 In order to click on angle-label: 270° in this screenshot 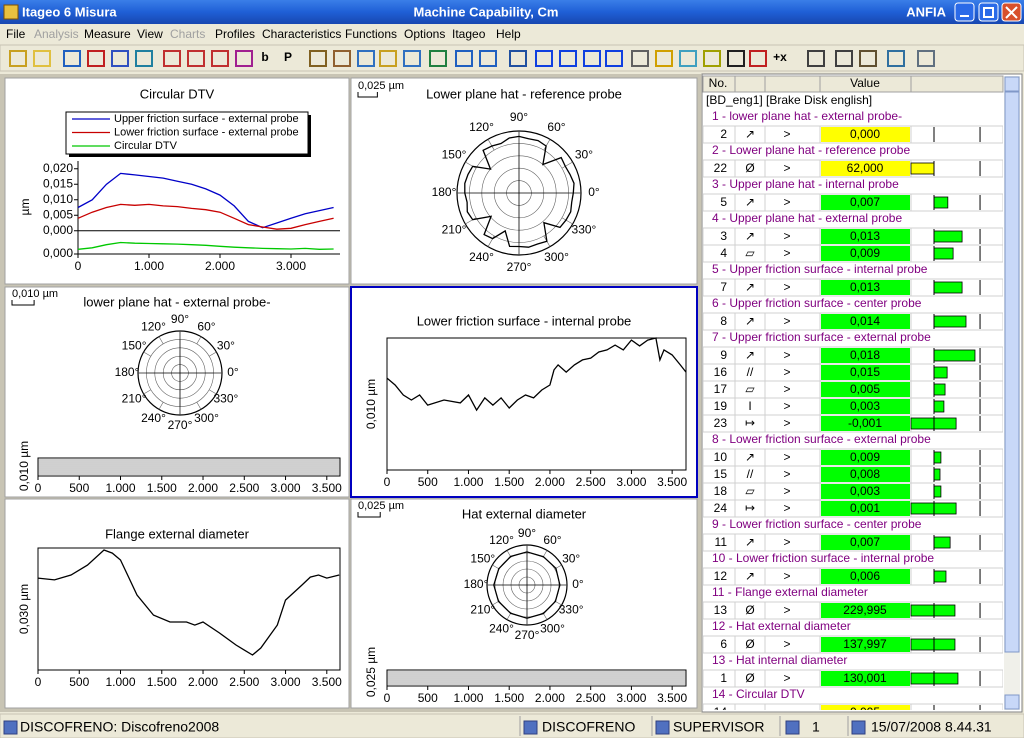, I will do `click(519, 267)`.